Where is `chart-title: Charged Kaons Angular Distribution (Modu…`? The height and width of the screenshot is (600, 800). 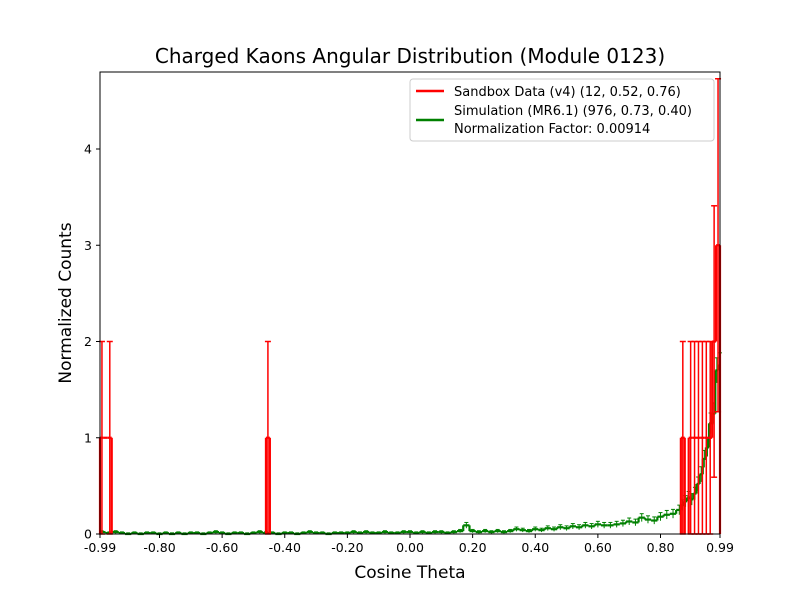 chart-title: Charged Kaons Angular Distribution (Modu… is located at coordinates (410, 56).